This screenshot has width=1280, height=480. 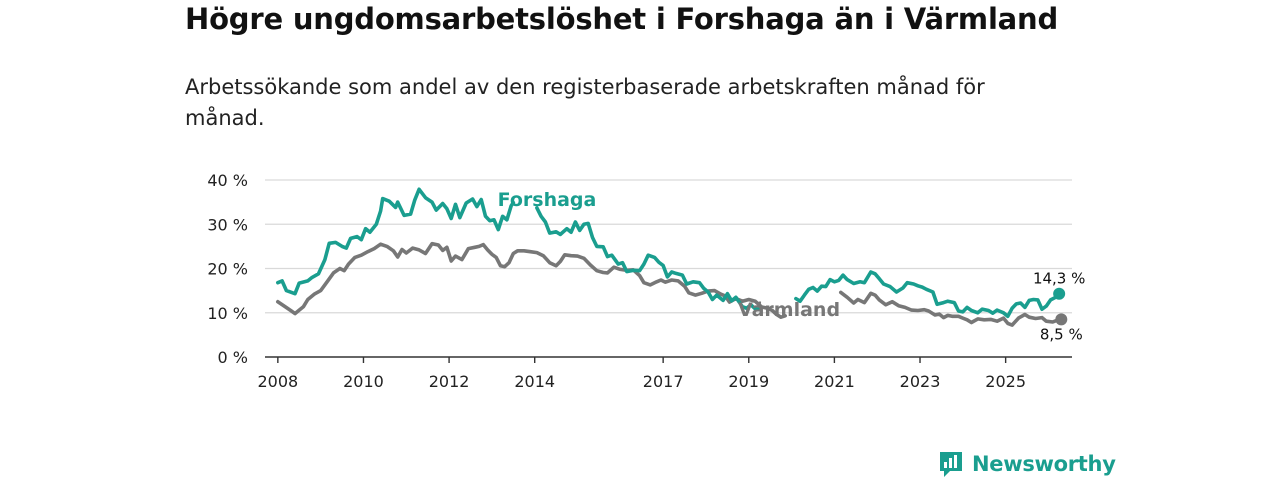 I want to click on x-tick-label: 2014, so click(x=534, y=381).